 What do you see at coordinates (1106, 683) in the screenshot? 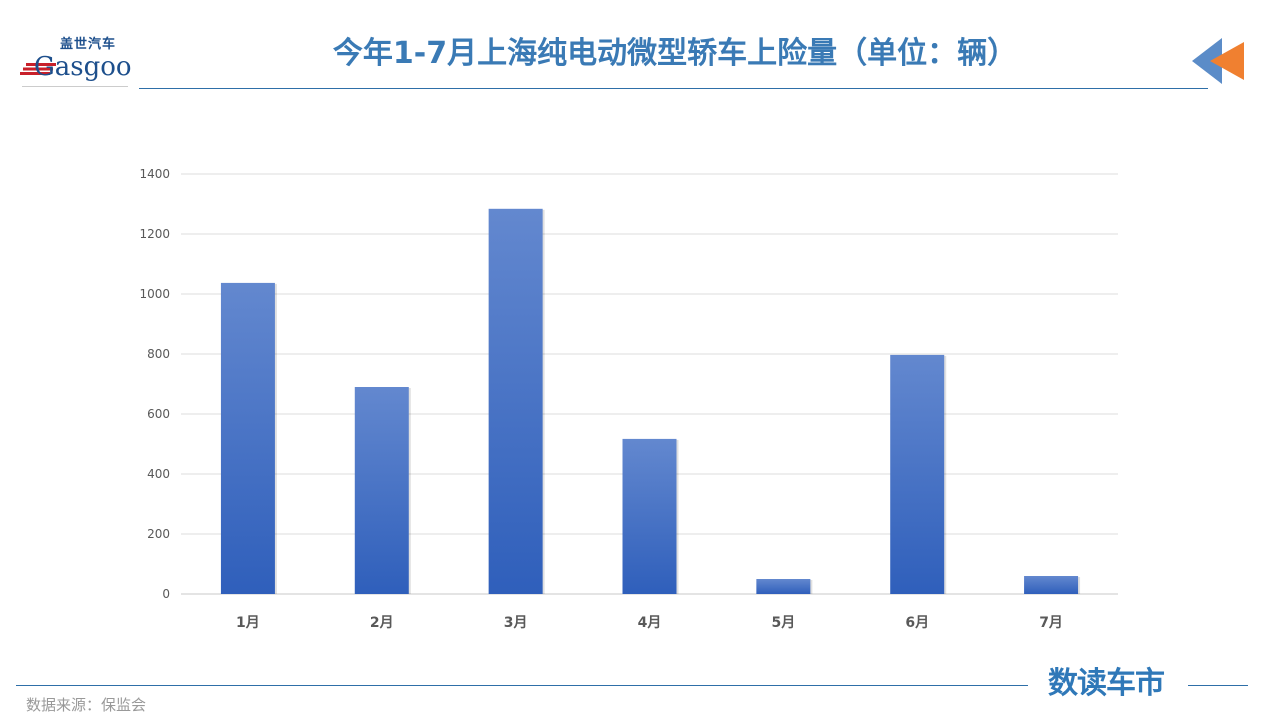
I see `brand-logo: 数读车市` at bounding box center [1106, 683].